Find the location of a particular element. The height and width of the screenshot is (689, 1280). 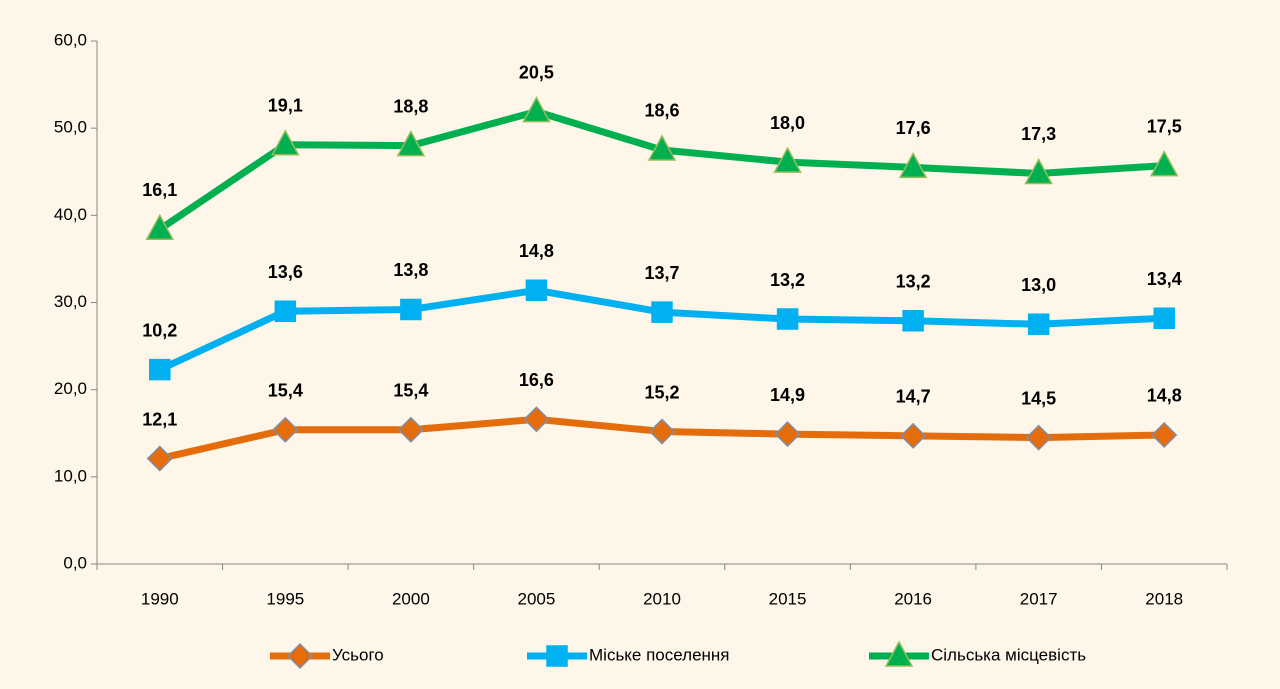

data-label: 14,7 is located at coordinates (913, 397).